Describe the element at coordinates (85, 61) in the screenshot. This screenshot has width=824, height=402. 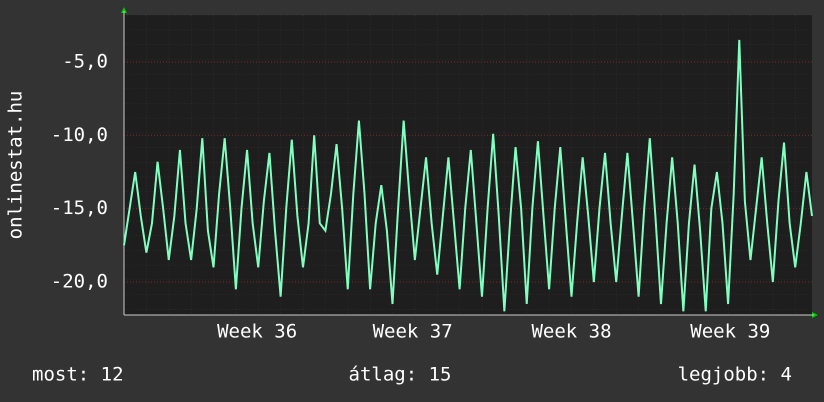
I see `y-tick-label: -5,0` at that location.